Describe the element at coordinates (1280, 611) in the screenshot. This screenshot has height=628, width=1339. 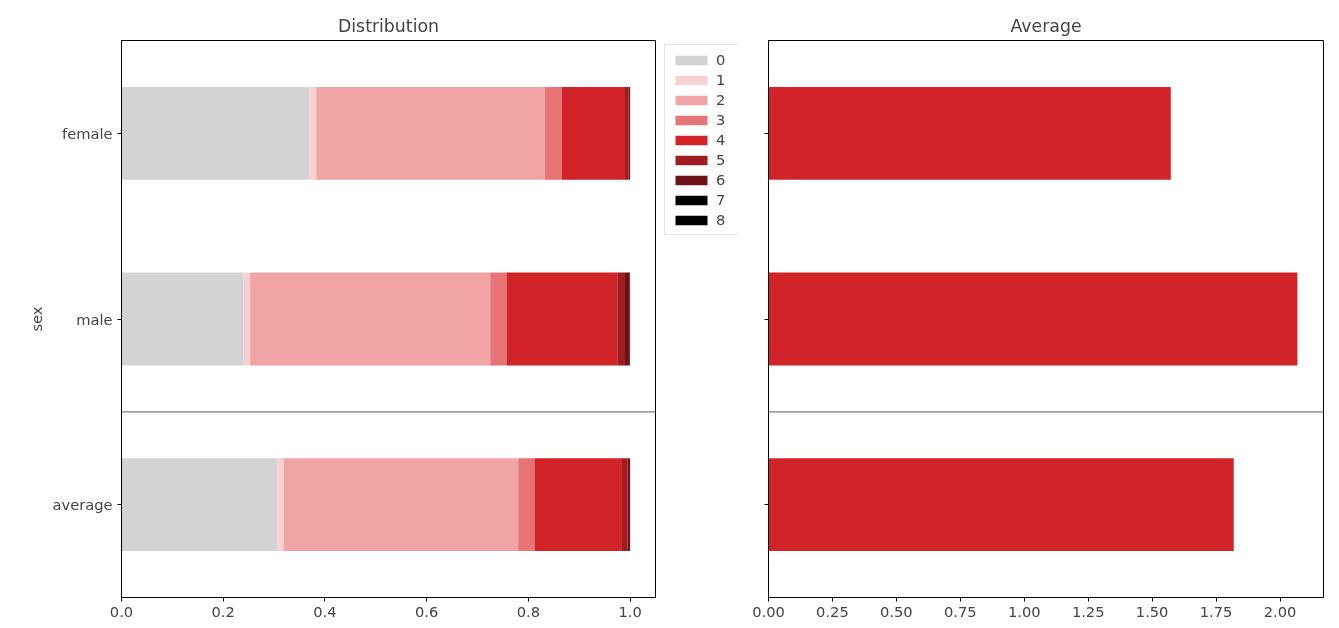
I see `x-tick-label: 2.00` at that location.